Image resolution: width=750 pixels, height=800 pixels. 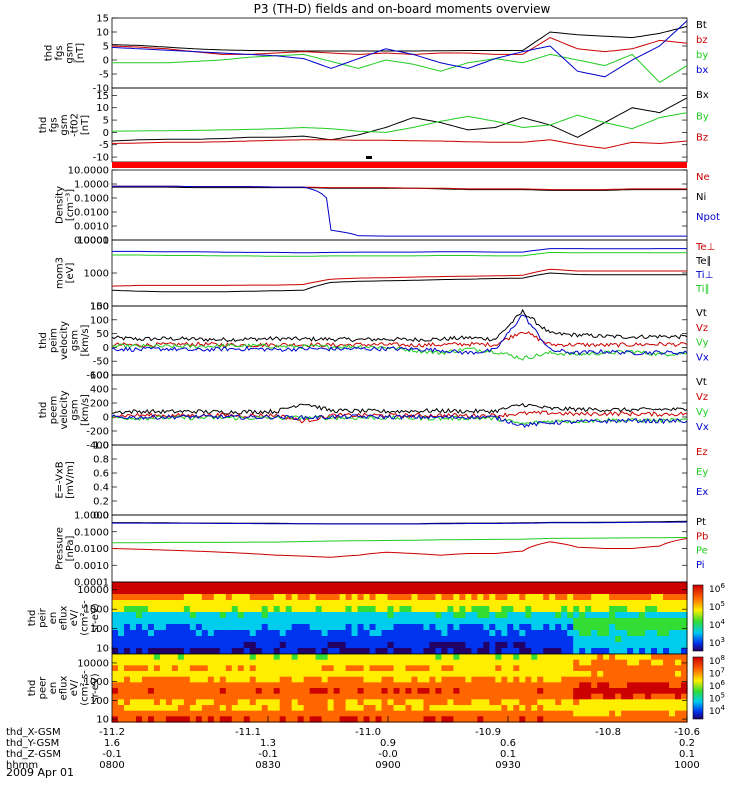 What do you see at coordinates (717, 588) in the screenshot?
I see `colorbar-label: 106` at bounding box center [717, 588].